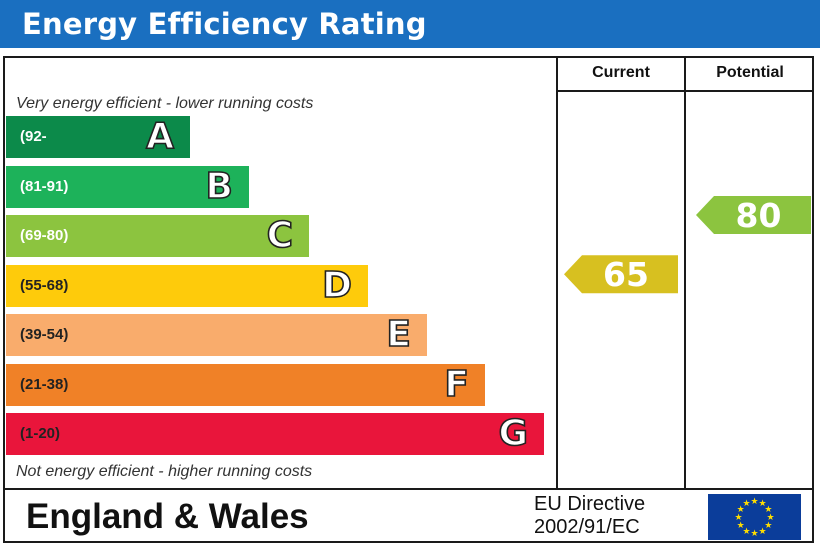 The width and height of the screenshot is (820, 547). What do you see at coordinates (98, 136) in the screenshot?
I see `band-a: (92- A` at bounding box center [98, 136].